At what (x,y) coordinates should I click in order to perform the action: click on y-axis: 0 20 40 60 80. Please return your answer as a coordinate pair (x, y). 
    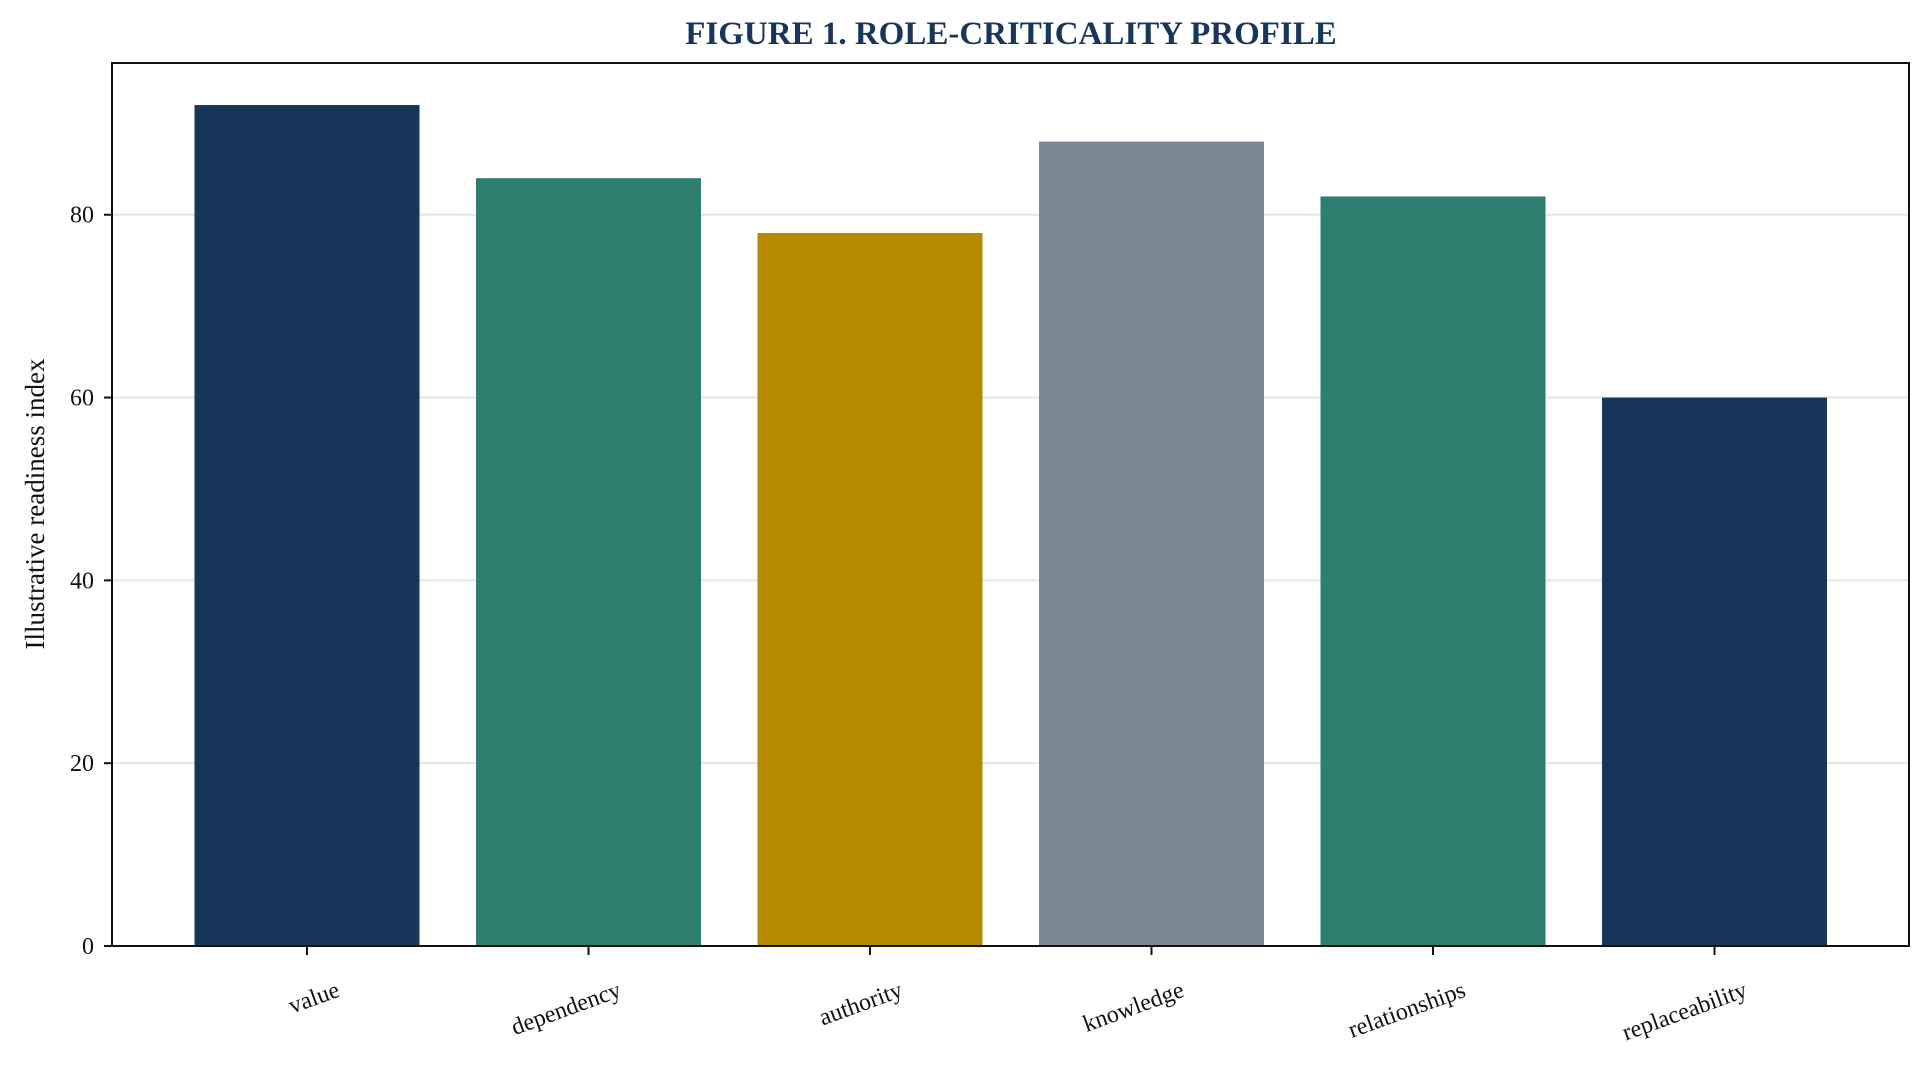
    Looking at the image, I should click on (91, 581).